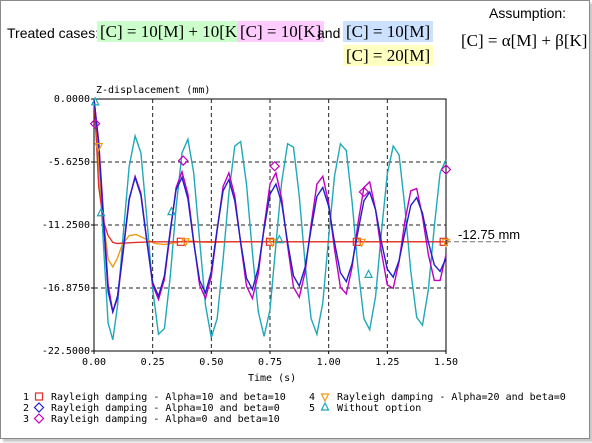  I want to click on legend-number: 3, so click(26, 419).